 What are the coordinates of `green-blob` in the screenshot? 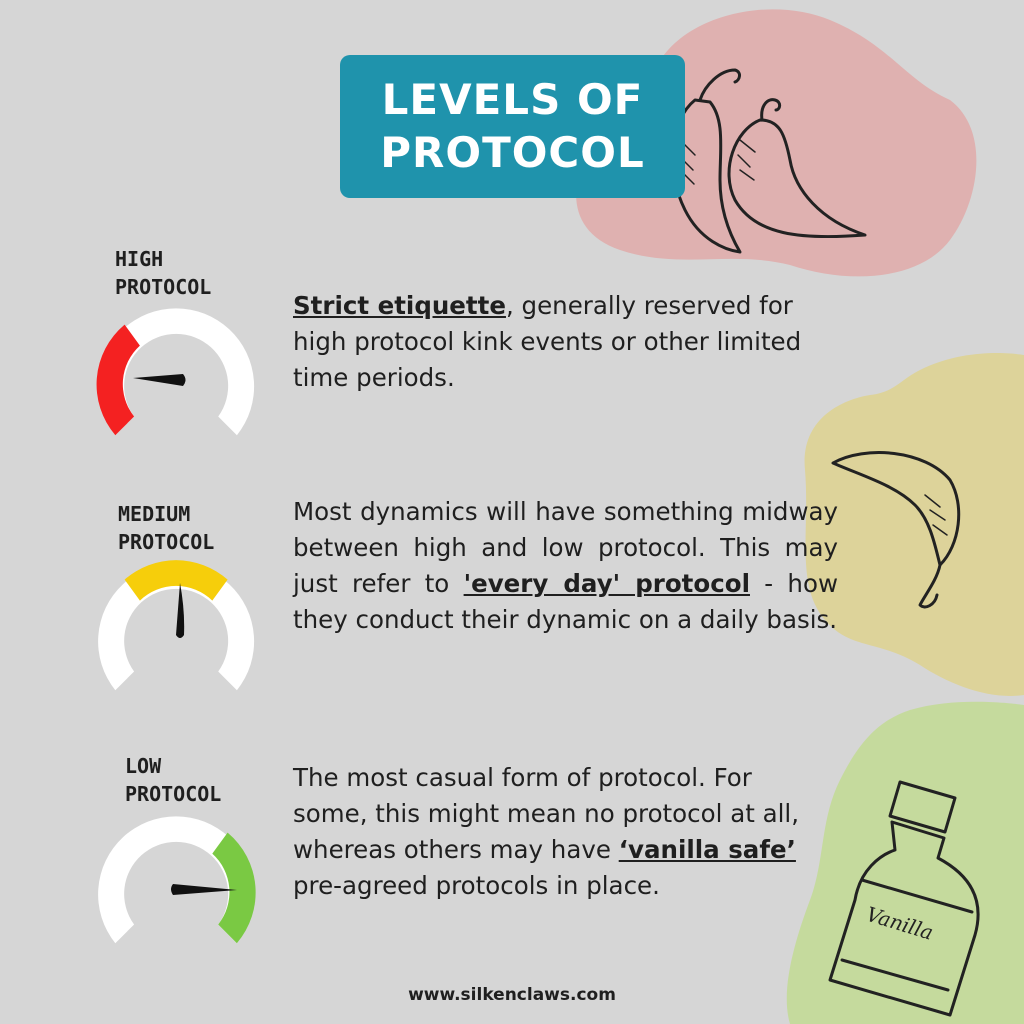 It's located at (905, 862).